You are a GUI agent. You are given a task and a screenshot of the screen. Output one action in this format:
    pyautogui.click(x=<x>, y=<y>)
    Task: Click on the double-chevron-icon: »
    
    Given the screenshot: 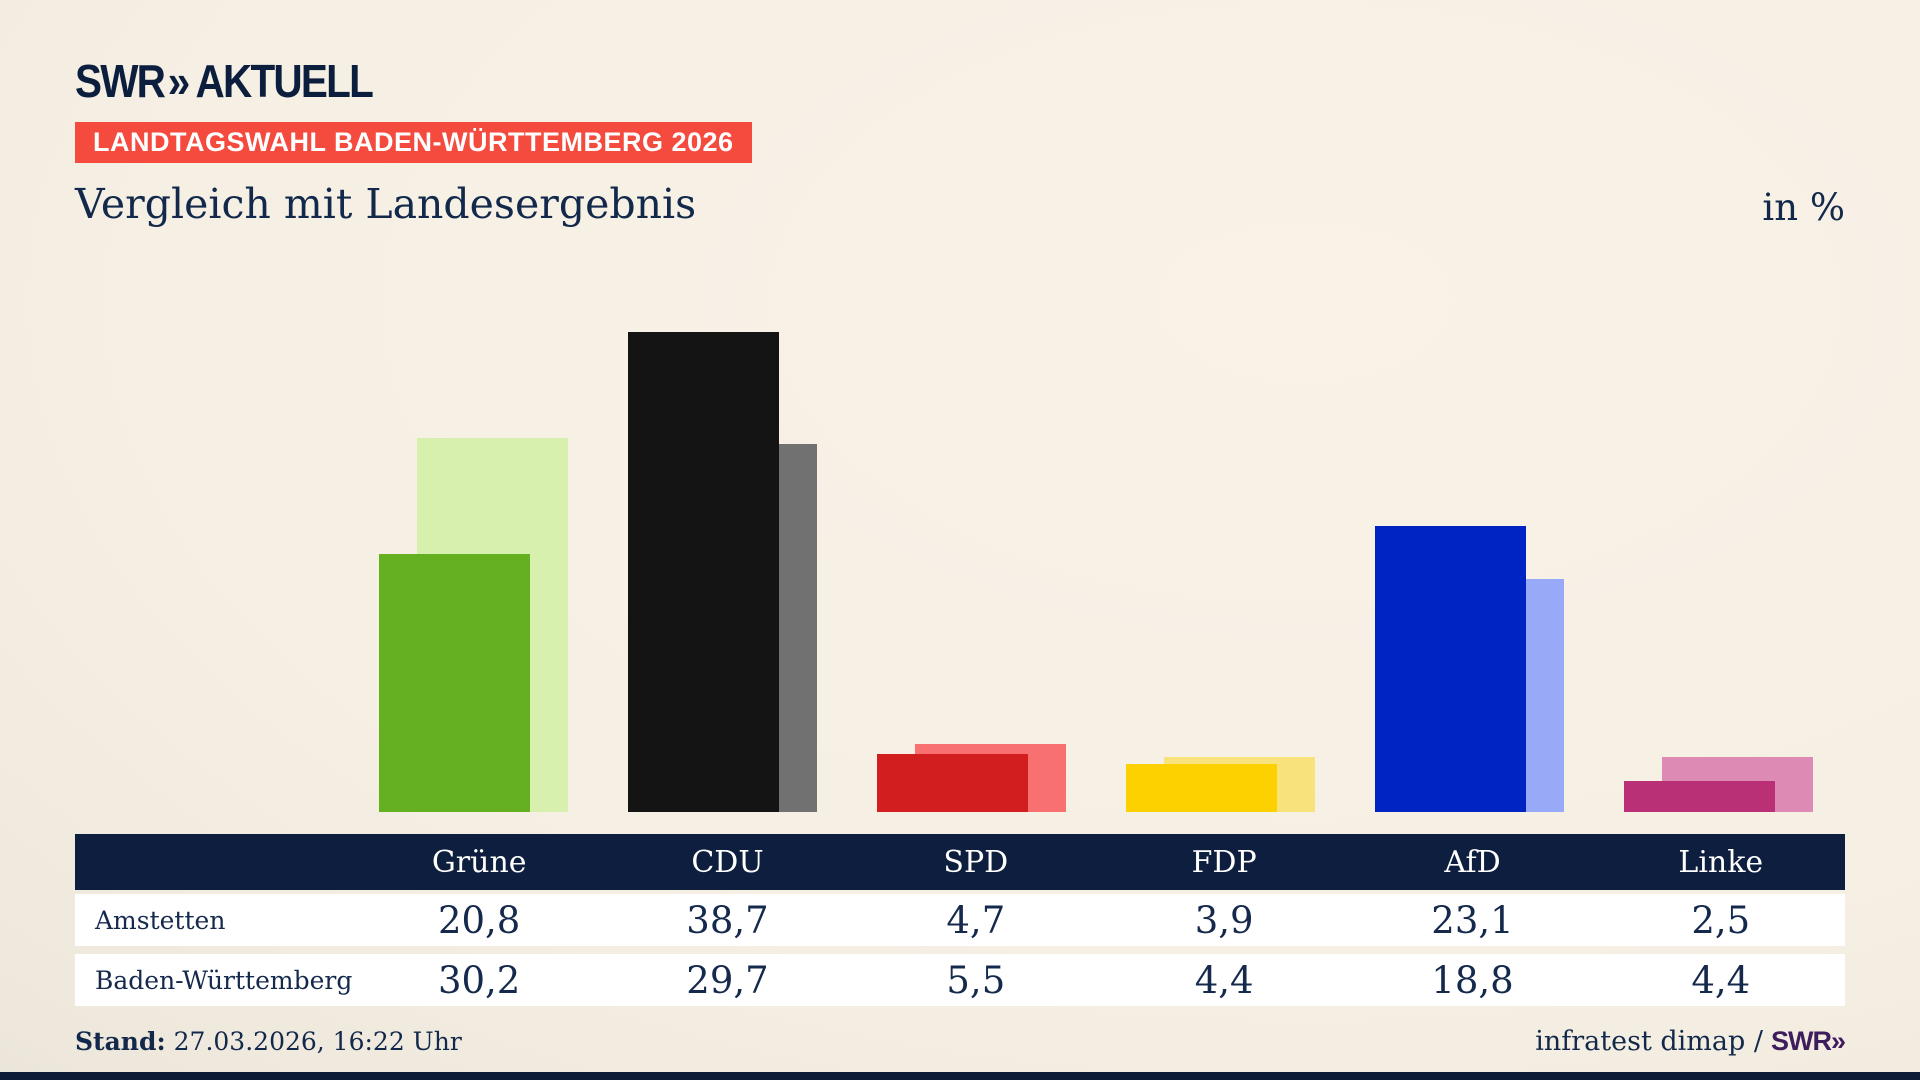 What is the action you would take?
    pyautogui.click(x=178, y=81)
    